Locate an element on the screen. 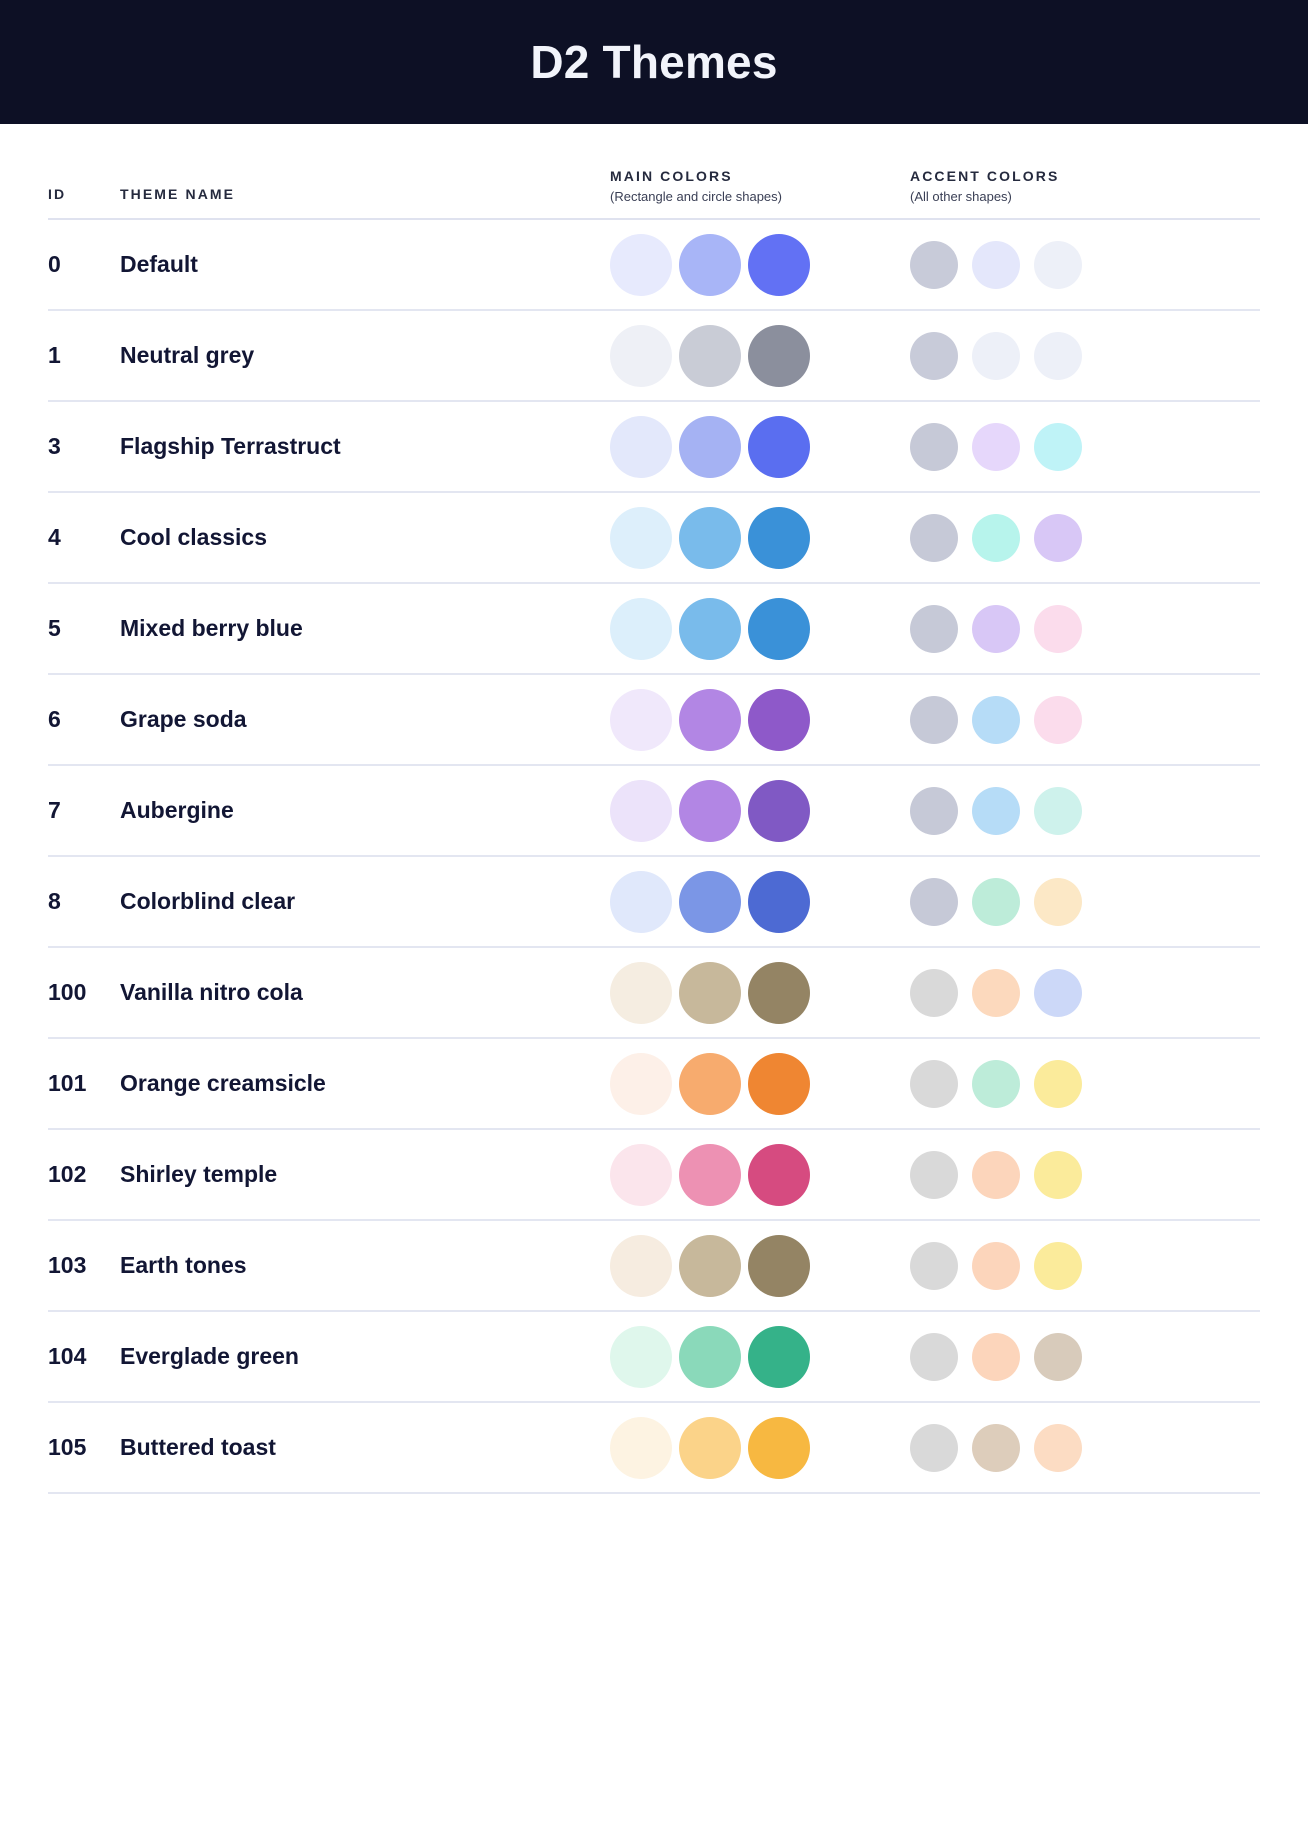 The image size is (1308, 1826). cell-theme-name: Default is located at coordinates (365, 265).